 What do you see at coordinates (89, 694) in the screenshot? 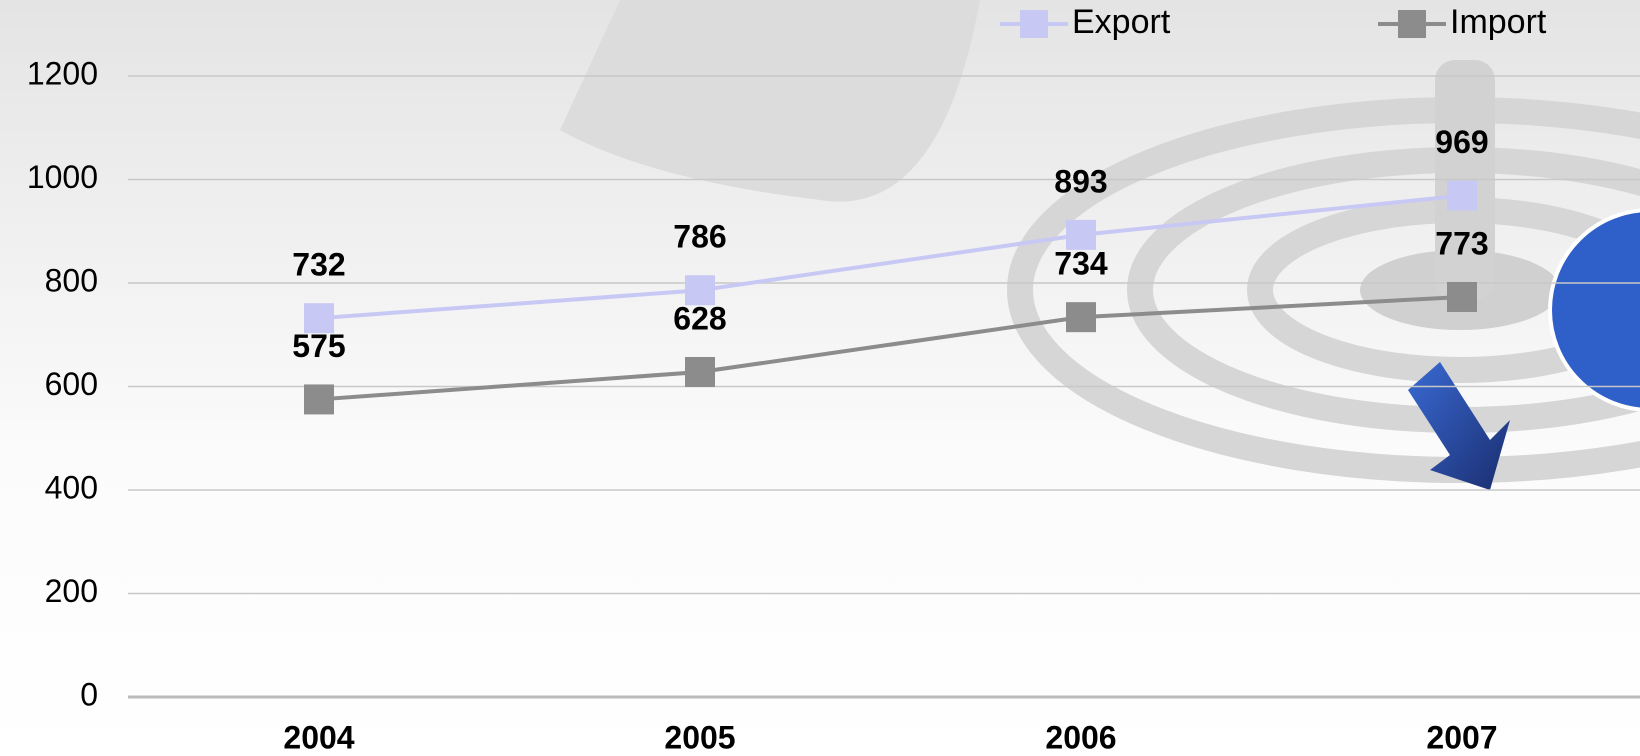
I see `y-tick-label: 0` at bounding box center [89, 694].